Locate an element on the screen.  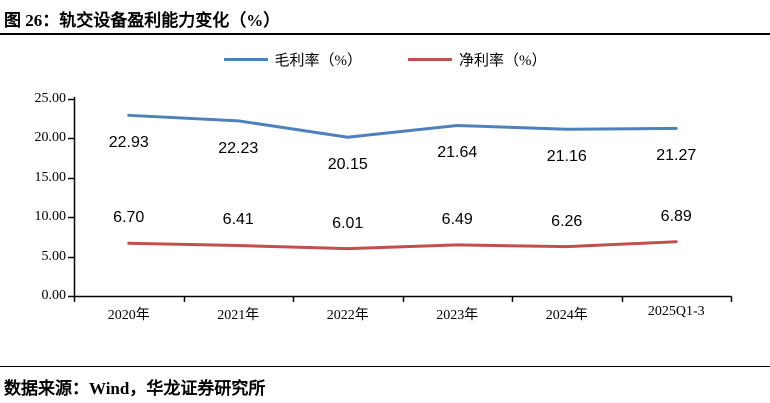
legend-item-net-margin: 净利率（%） is located at coordinates (477, 59).